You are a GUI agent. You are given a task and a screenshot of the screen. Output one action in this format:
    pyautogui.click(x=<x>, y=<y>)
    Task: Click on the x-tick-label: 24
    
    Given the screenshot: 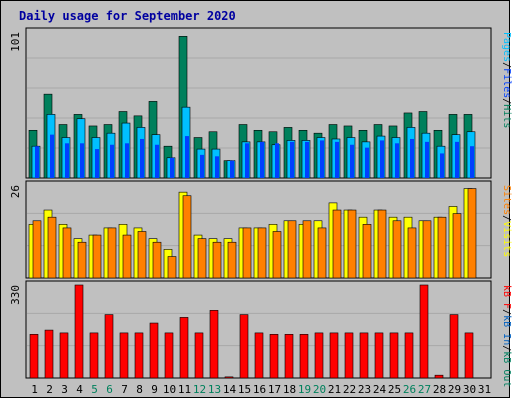 What is the action you would take?
    pyautogui.click(x=380, y=389)
    